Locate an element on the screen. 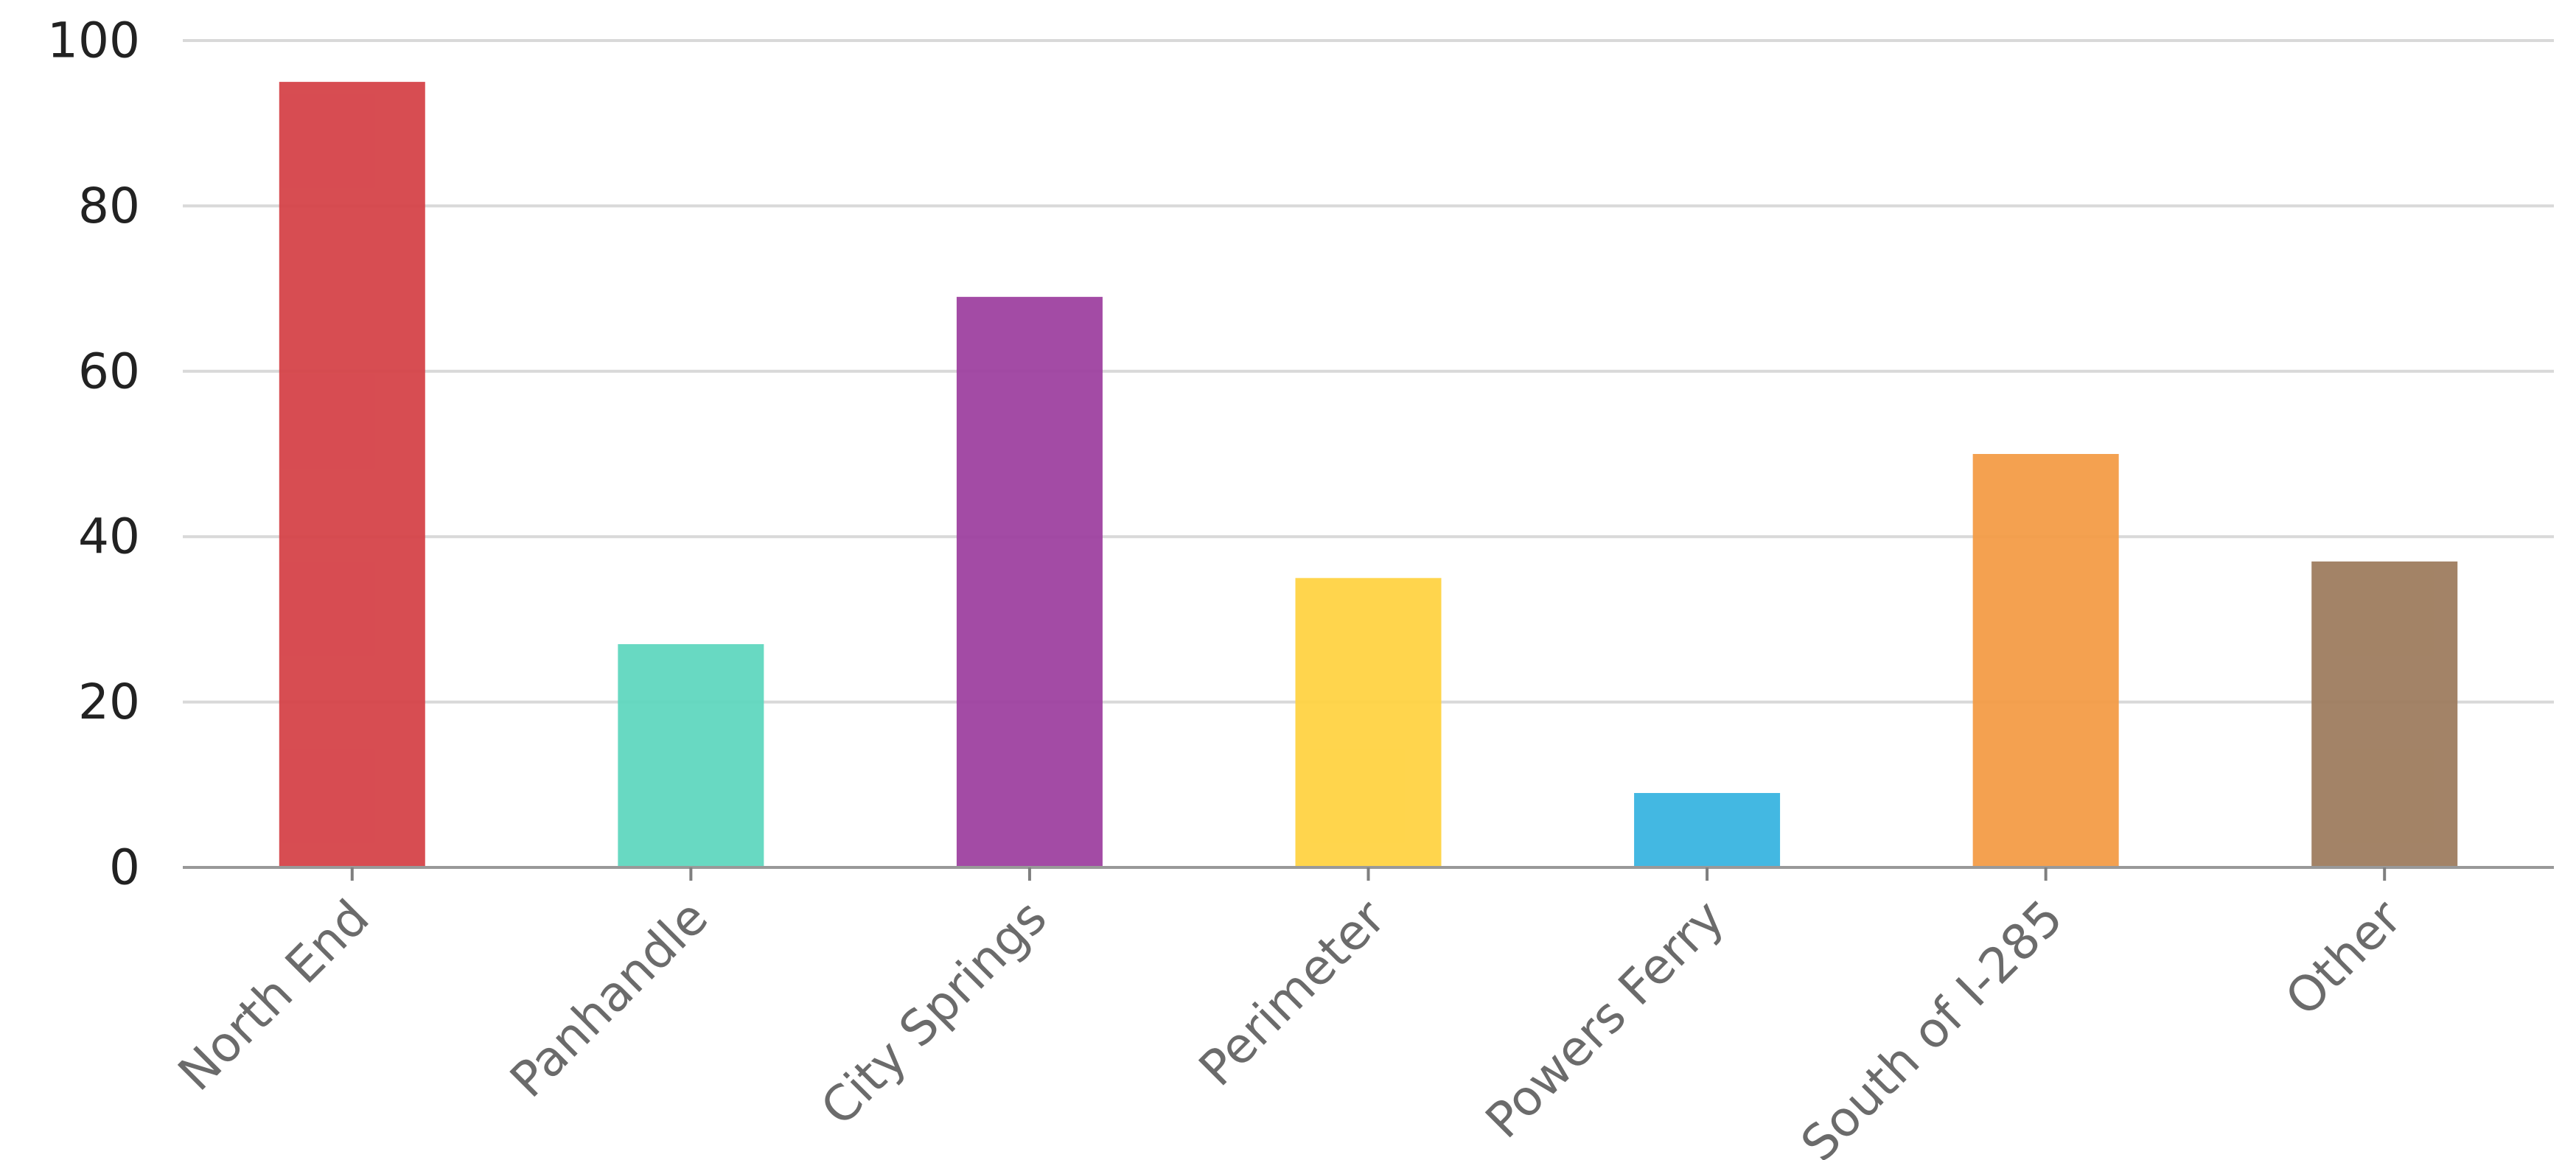  x-tick-label: City Springs is located at coordinates (934, 1013).